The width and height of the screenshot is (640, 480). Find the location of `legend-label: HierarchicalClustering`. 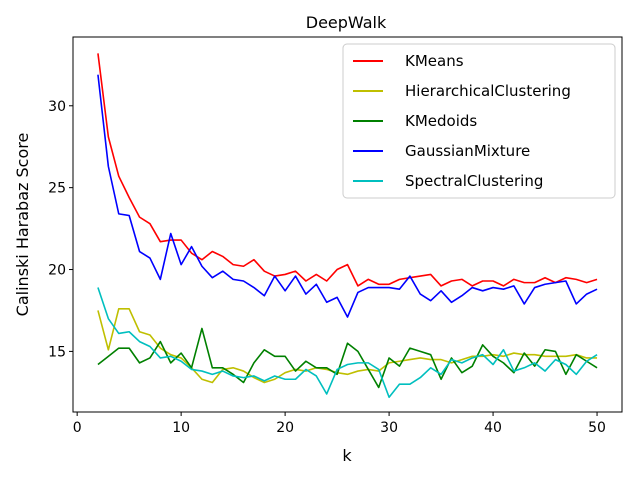

legend-label: HierarchicalClustering is located at coordinates (488, 91).